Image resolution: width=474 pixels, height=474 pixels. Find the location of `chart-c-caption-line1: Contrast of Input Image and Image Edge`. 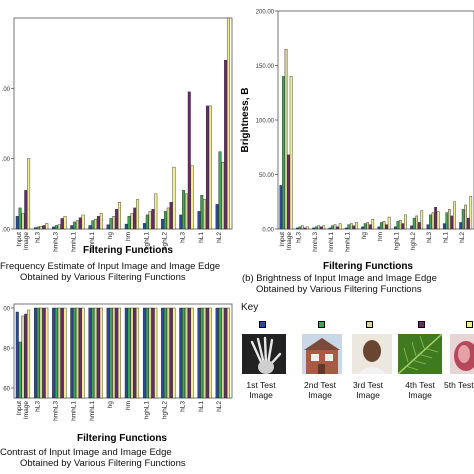

chart-c-caption-line1: Contrast of Input Image and Image Edge is located at coordinates (86, 452).